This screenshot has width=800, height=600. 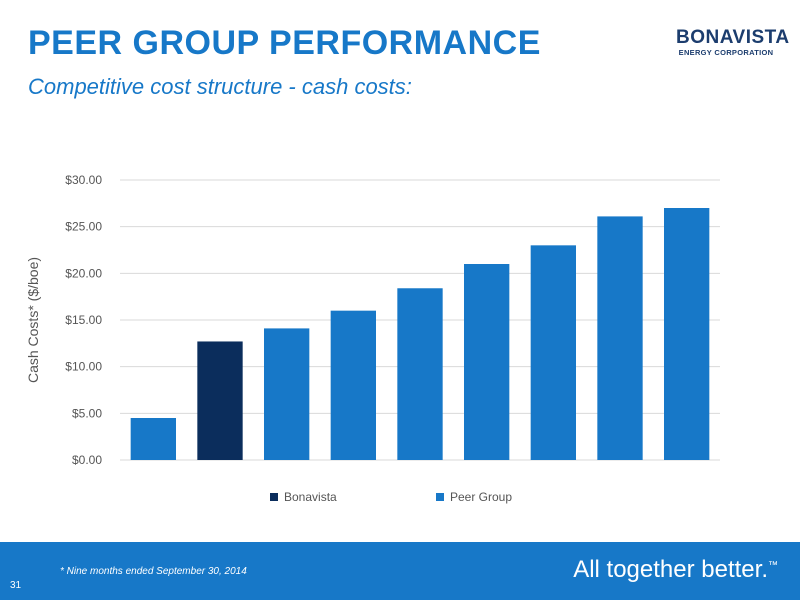 I want to click on slogan: All together better.™, so click(x=675, y=570).